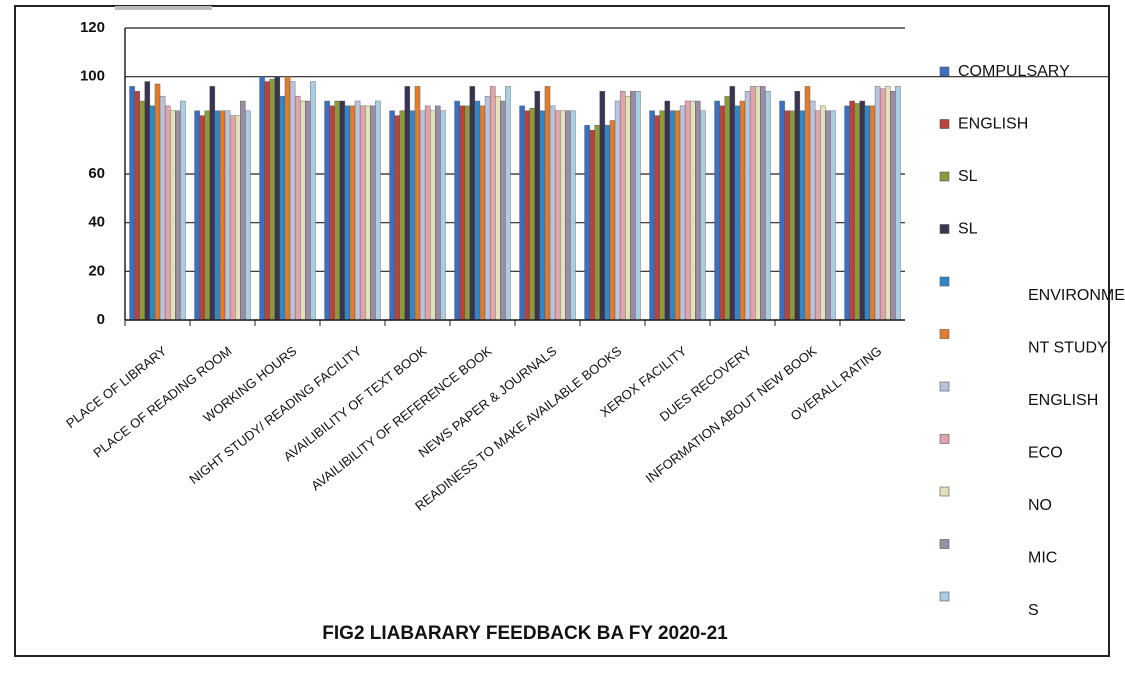 The image size is (1125, 690). What do you see at coordinates (1040, 505) in the screenshot?
I see `legend-label: NO` at bounding box center [1040, 505].